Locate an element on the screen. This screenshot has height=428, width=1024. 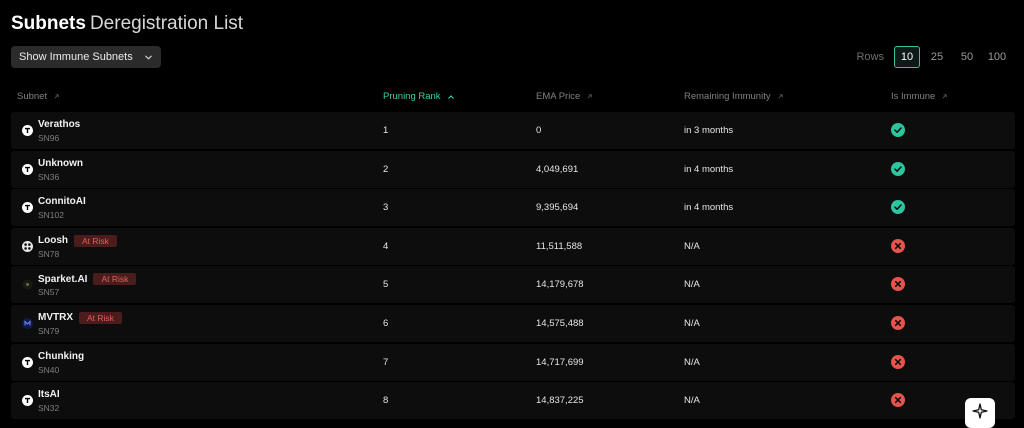
subnet-id: SN57 is located at coordinates (49, 292).